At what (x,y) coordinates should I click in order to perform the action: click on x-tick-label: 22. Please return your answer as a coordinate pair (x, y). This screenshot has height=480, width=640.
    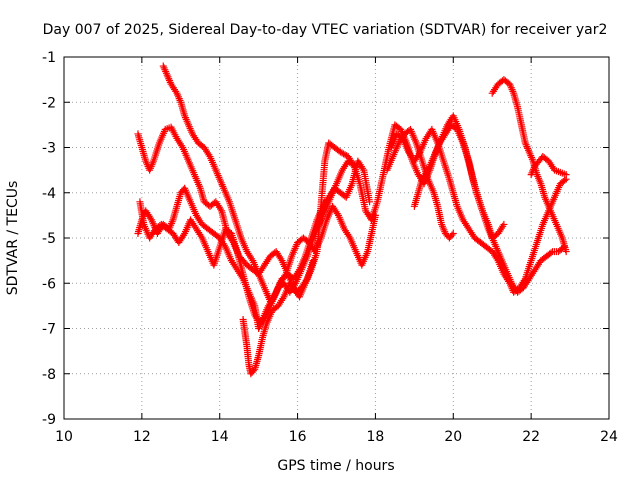
    Looking at the image, I should click on (531, 437).